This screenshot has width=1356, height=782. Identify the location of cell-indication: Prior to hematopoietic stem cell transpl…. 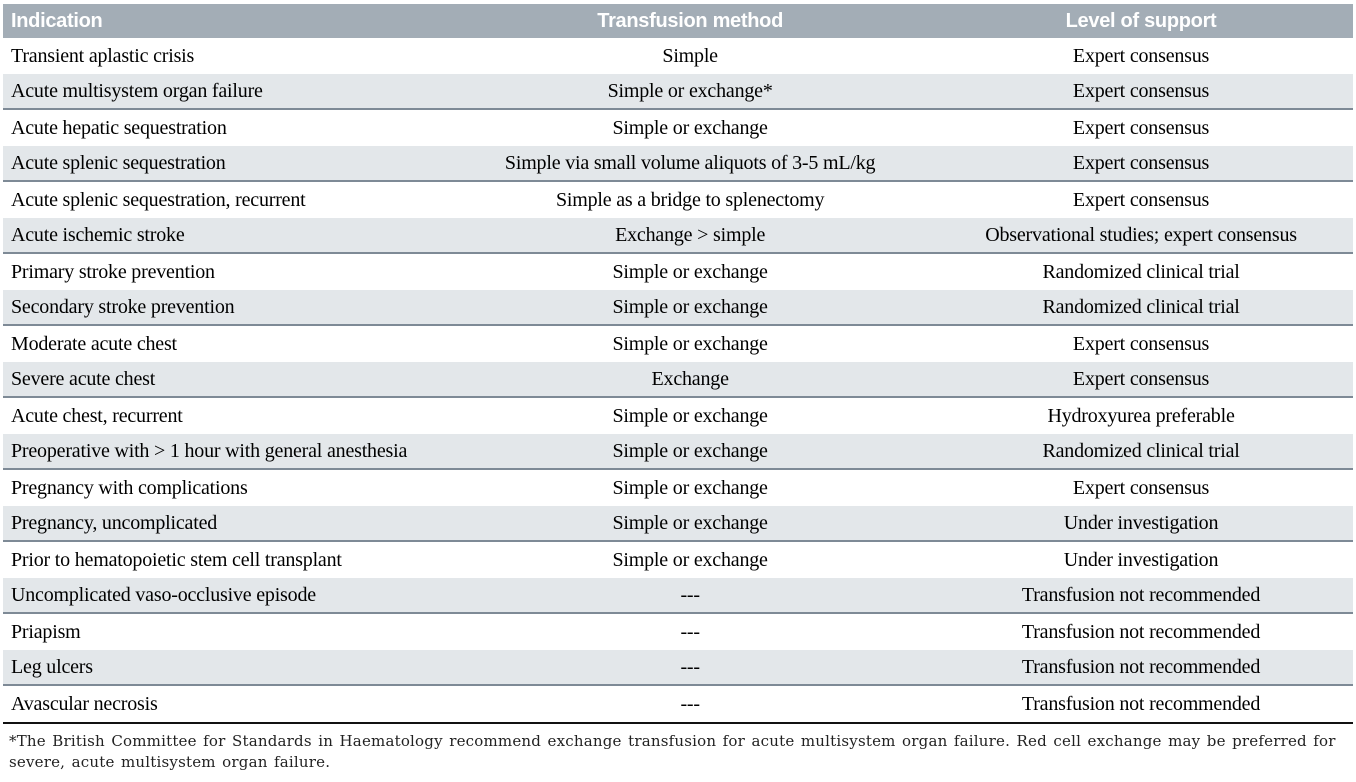
(176, 559).